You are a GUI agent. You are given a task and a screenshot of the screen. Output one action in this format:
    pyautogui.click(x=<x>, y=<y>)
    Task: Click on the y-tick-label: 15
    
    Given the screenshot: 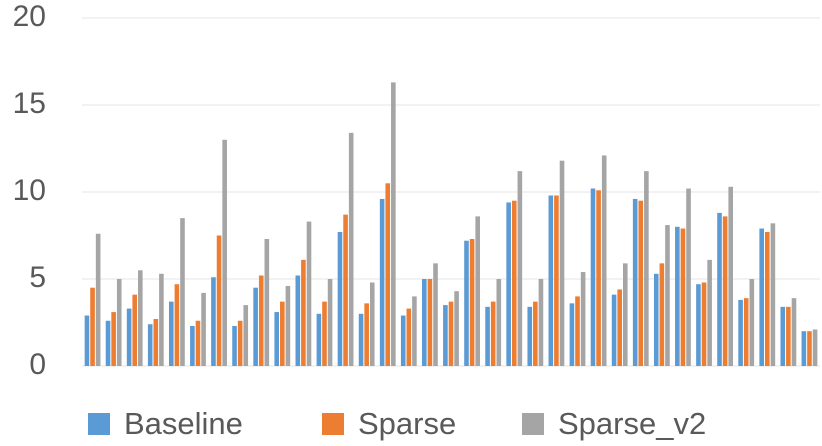 What is the action you would take?
    pyautogui.click(x=29, y=103)
    